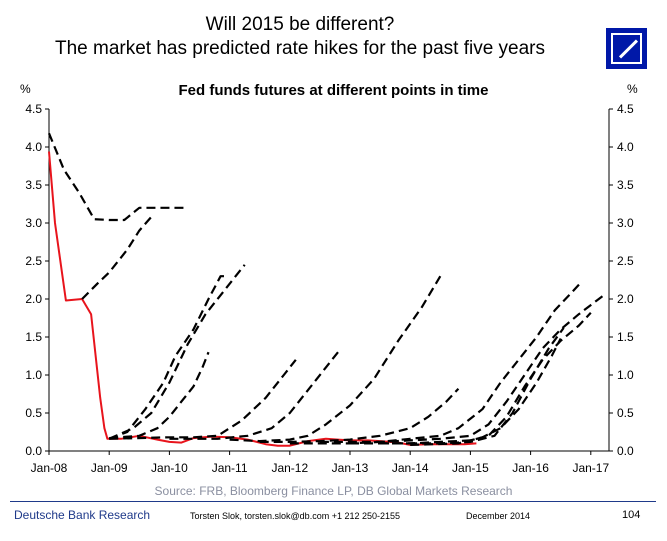  I want to click on x-tick-label: Jan-17, so click(590, 468).